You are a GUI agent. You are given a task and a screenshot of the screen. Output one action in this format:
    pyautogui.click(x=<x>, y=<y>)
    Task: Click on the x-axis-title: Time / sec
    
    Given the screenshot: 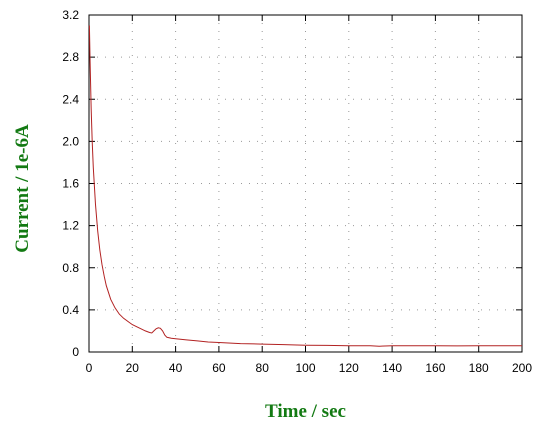 What is the action you would take?
    pyautogui.click(x=305, y=411)
    